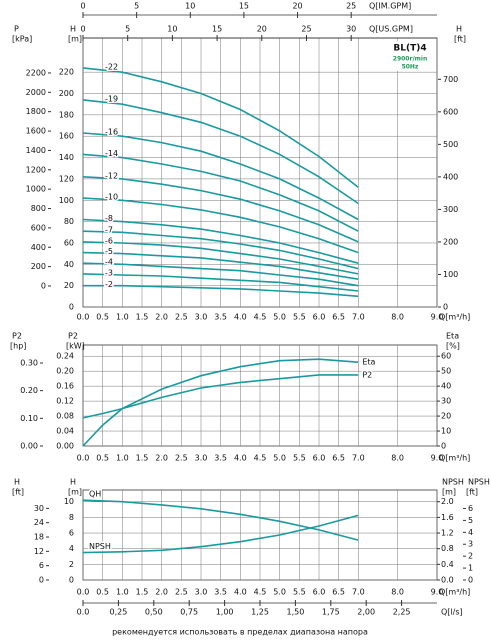  What do you see at coordinates (65, 356) in the screenshot?
I see `y-tick-label: 0.24` at bounding box center [65, 356].